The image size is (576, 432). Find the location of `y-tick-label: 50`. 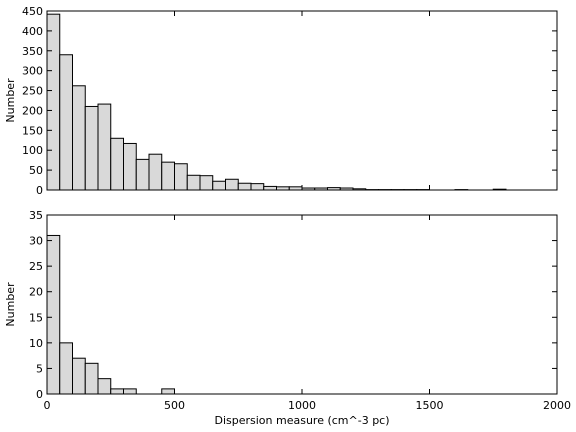

y-tick-label: 50 is located at coordinates (36, 170).